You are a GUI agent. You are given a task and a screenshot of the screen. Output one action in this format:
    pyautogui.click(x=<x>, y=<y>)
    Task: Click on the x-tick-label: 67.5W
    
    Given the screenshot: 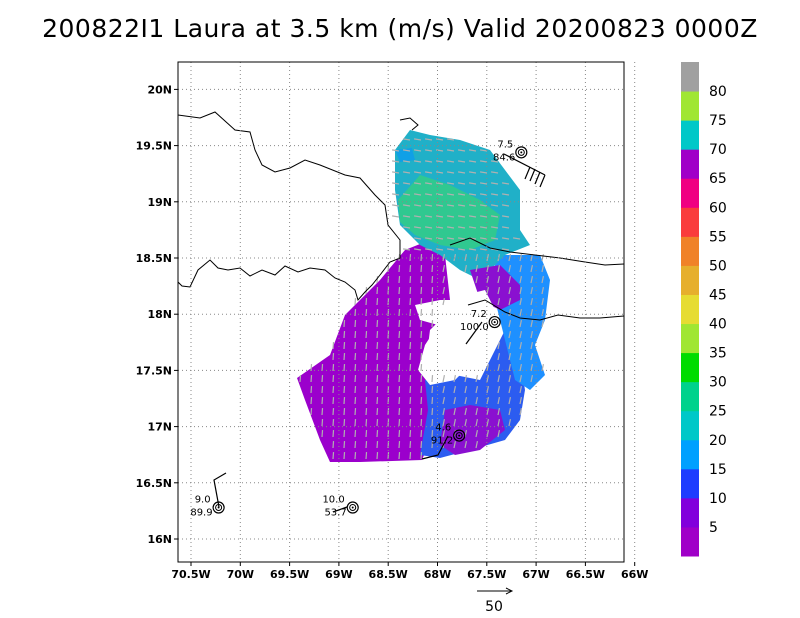 What is the action you would take?
    pyautogui.click(x=486, y=574)
    